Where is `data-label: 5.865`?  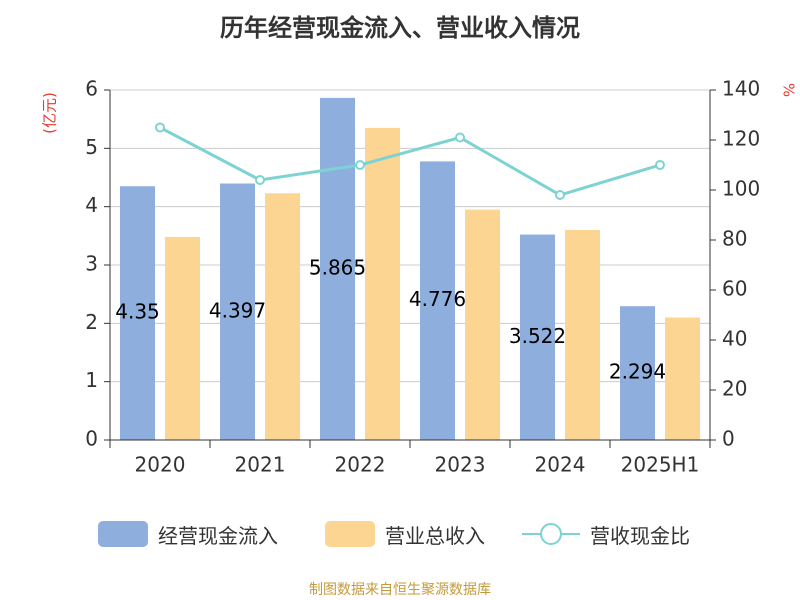 data-label: 5.865 is located at coordinates (337, 267).